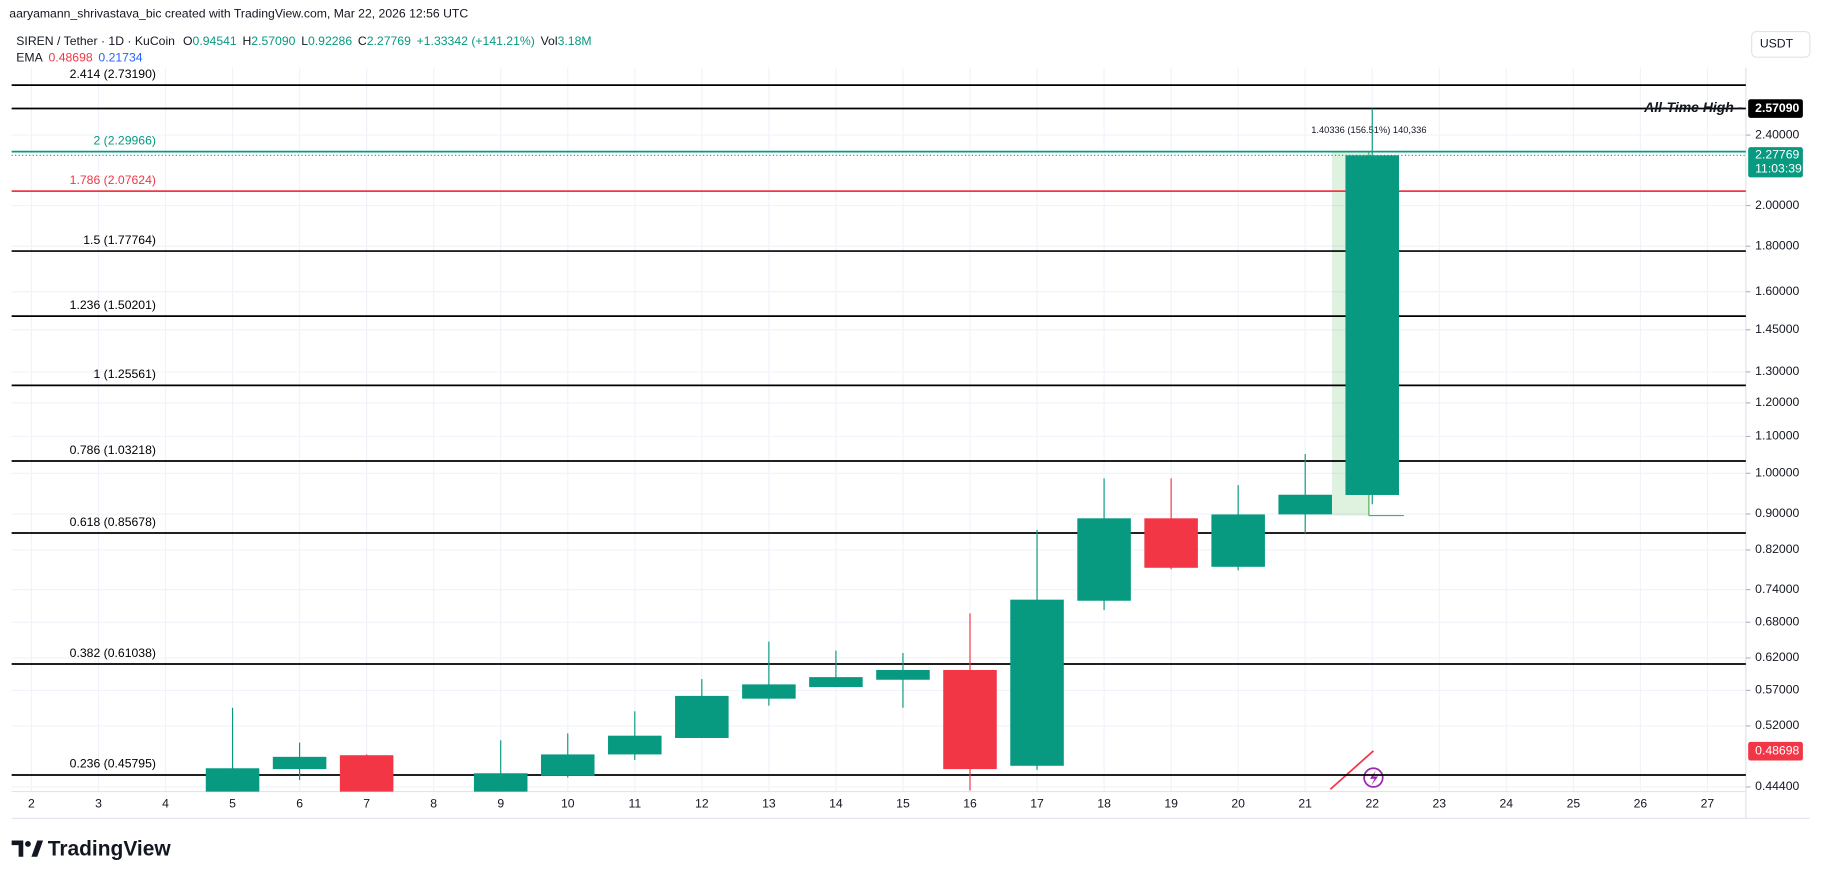 This screenshot has width=1825, height=879. I want to click on currency-button, so click(1781, 44).